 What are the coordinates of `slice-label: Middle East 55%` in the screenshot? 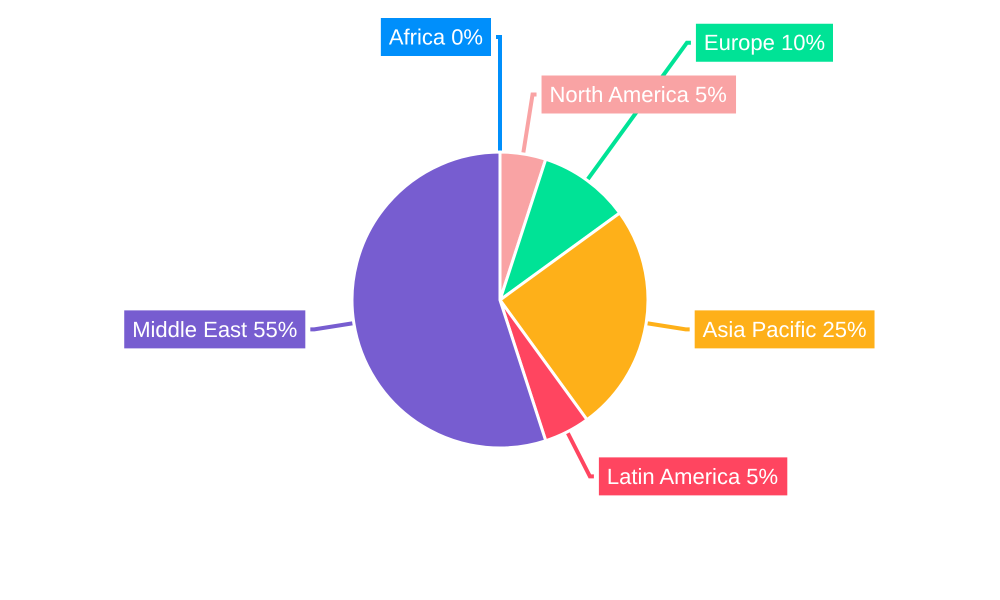 It's located at (215, 329).